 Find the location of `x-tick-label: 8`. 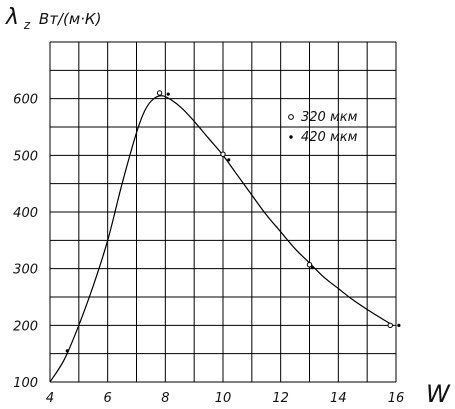

x-tick-label: 8 is located at coordinates (165, 398).